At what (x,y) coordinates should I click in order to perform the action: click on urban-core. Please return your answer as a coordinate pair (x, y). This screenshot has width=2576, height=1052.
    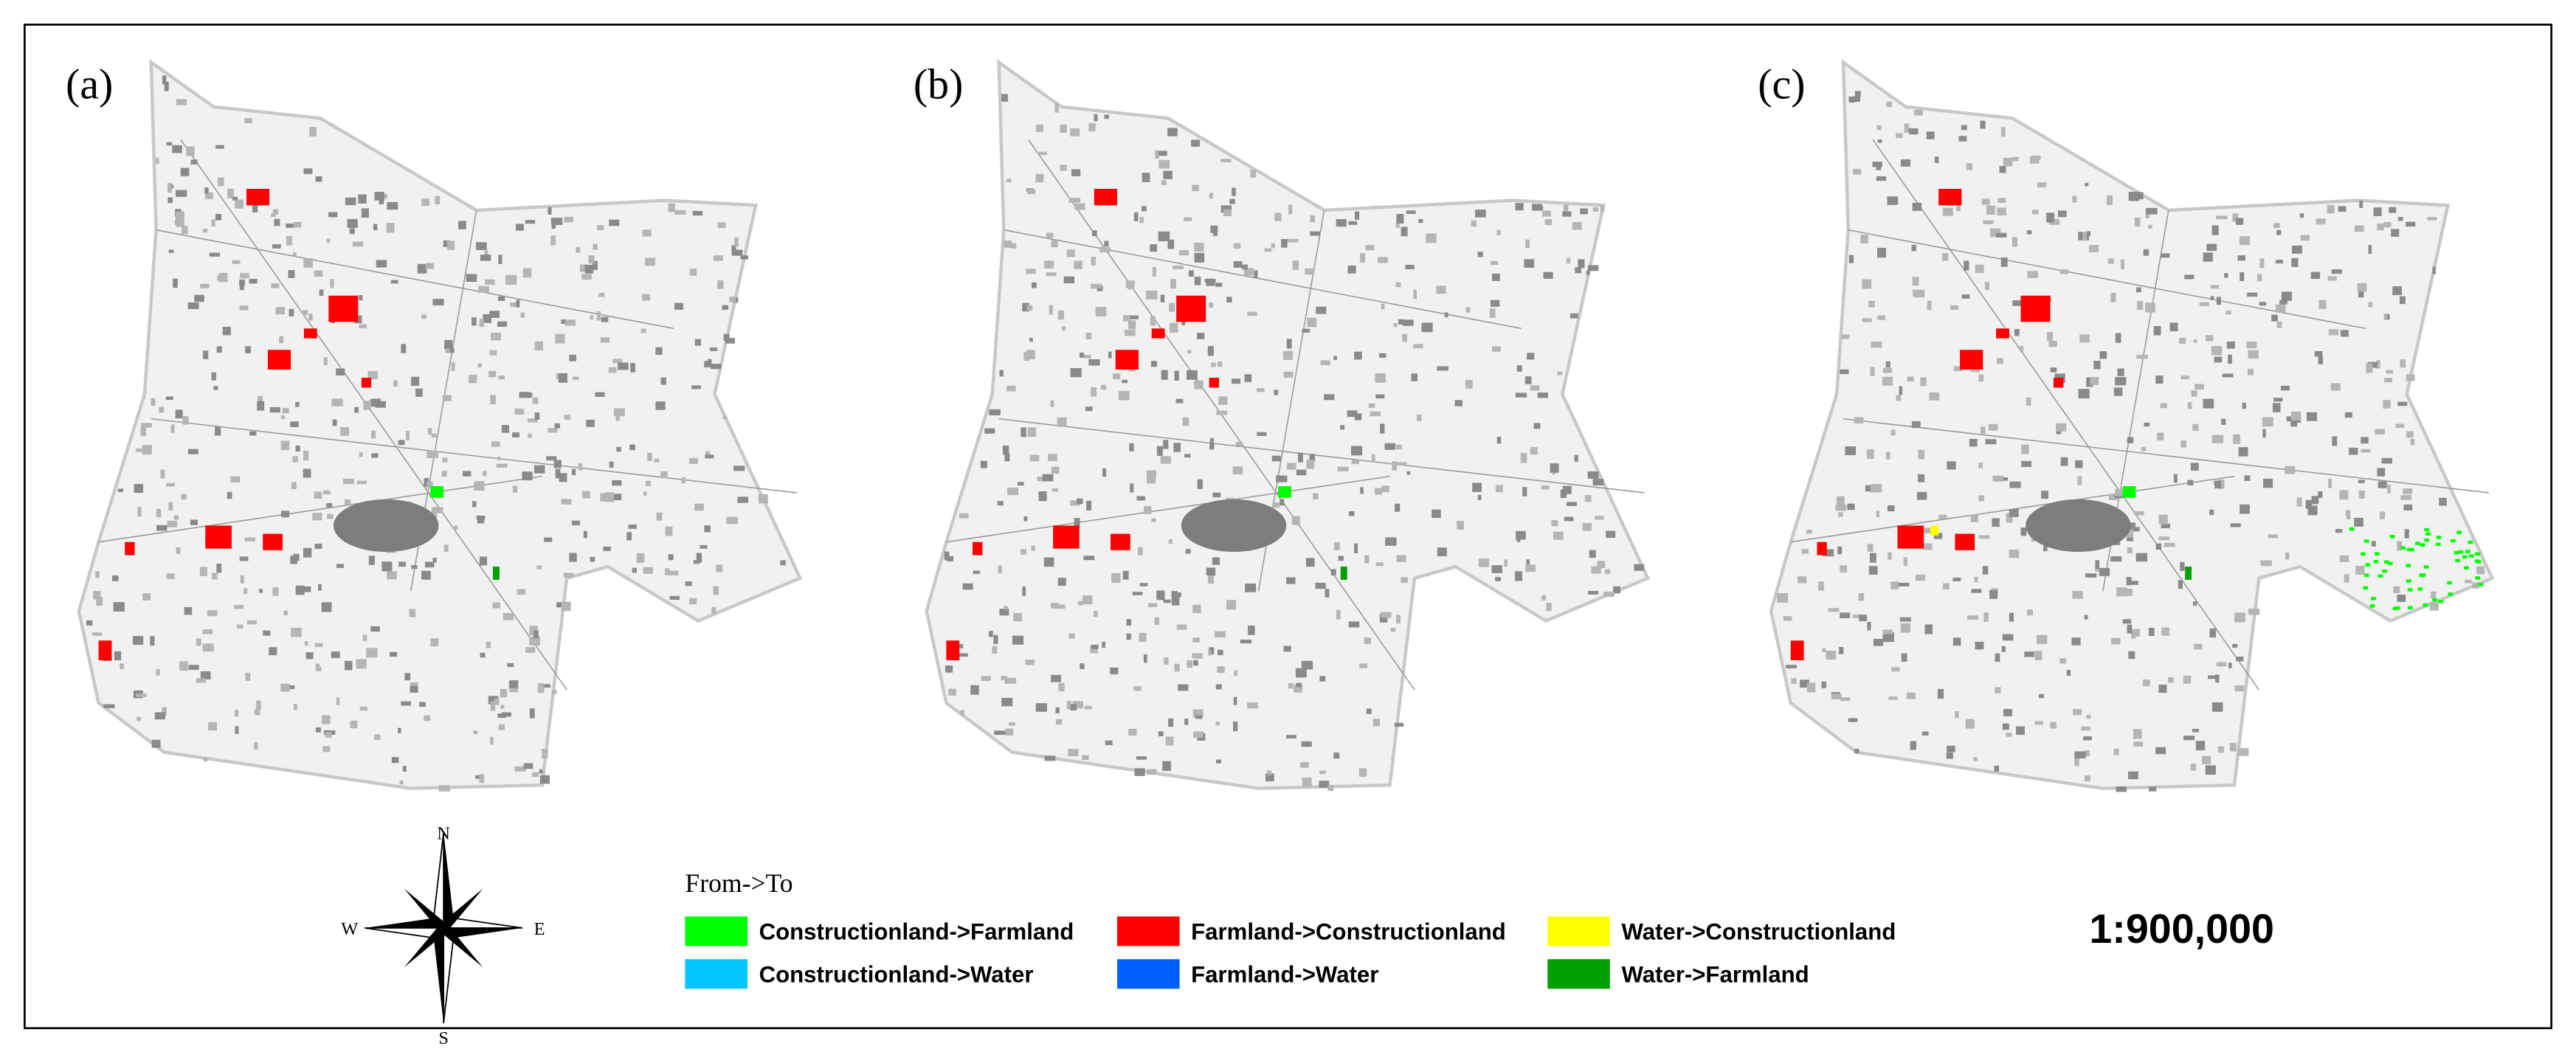
    Looking at the image, I should click on (386, 526).